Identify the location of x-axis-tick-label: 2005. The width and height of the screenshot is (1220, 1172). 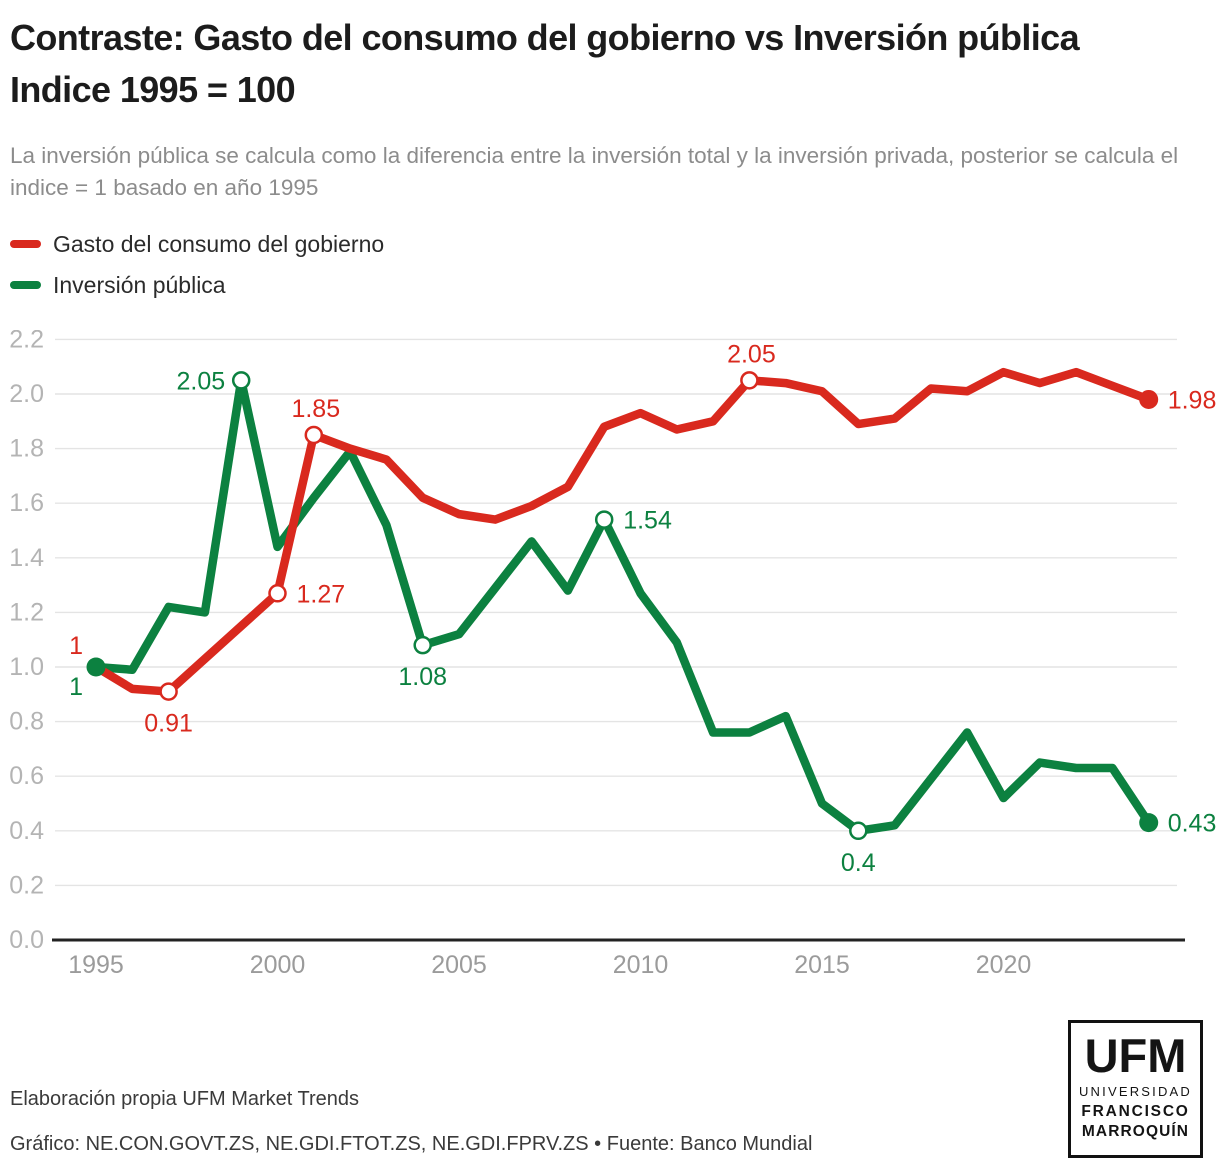
(459, 965).